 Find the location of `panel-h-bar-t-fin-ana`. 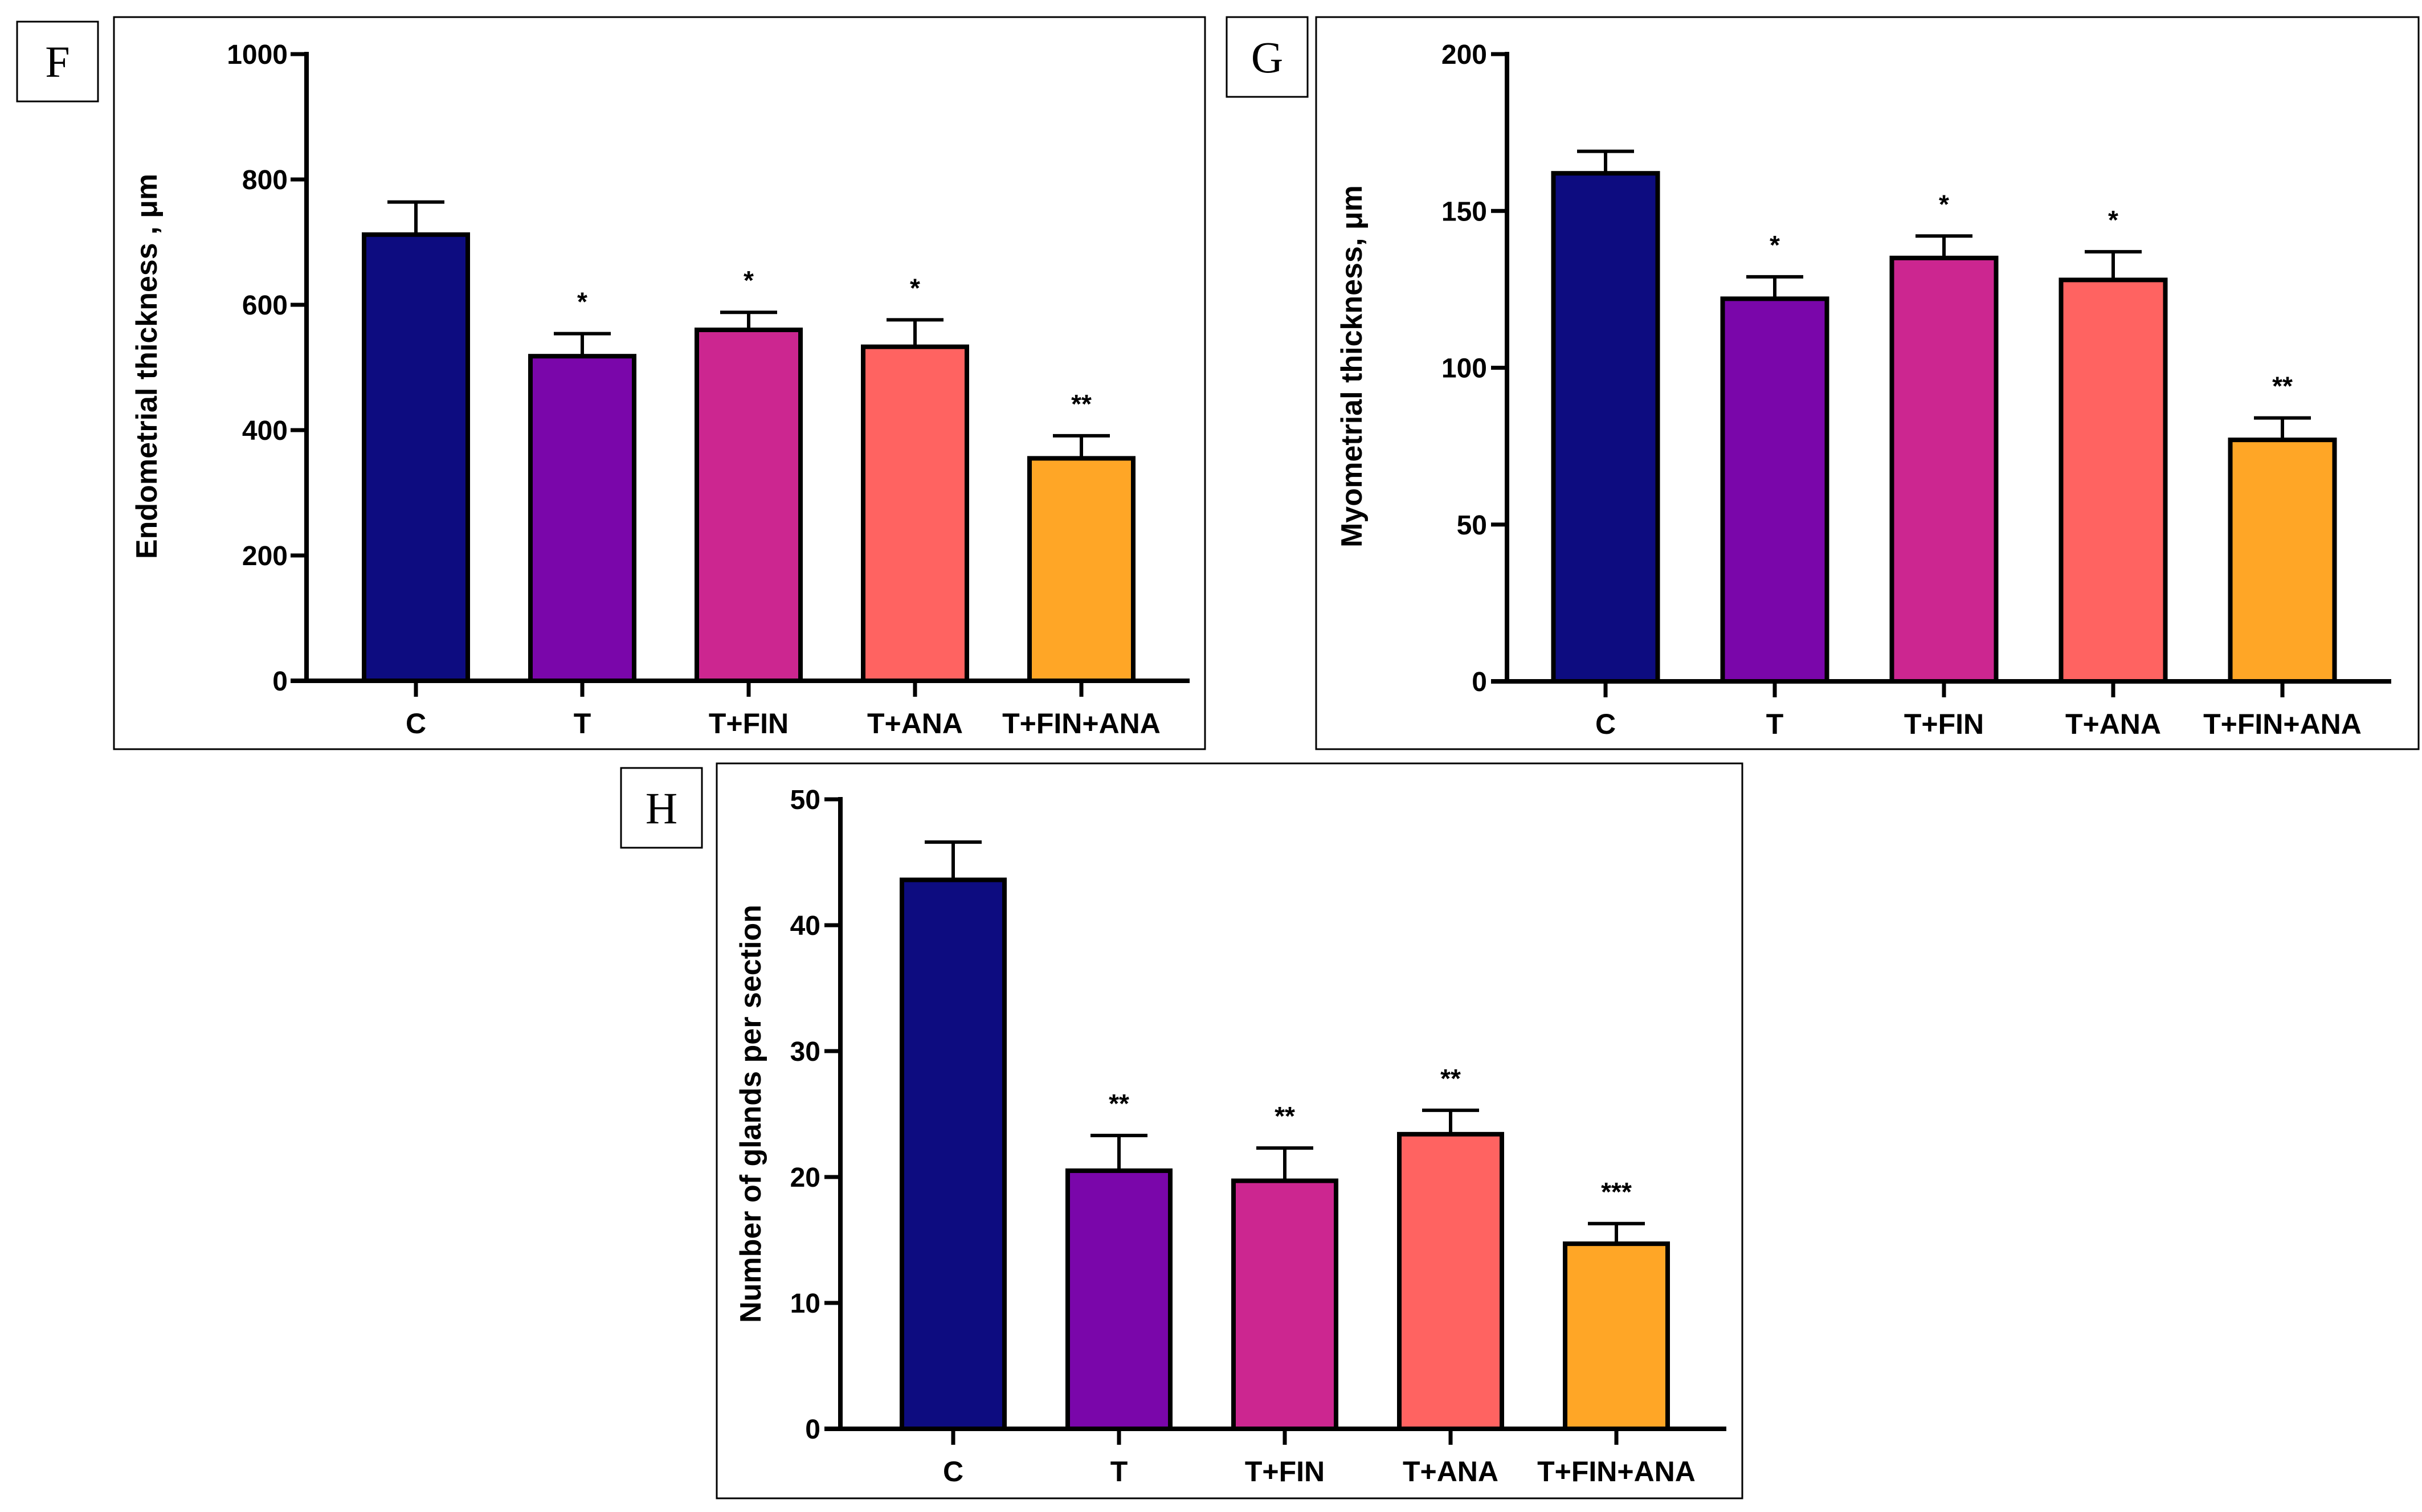

panel-h-bar-t-fin-ana is located at coordinates (1616, 1336).